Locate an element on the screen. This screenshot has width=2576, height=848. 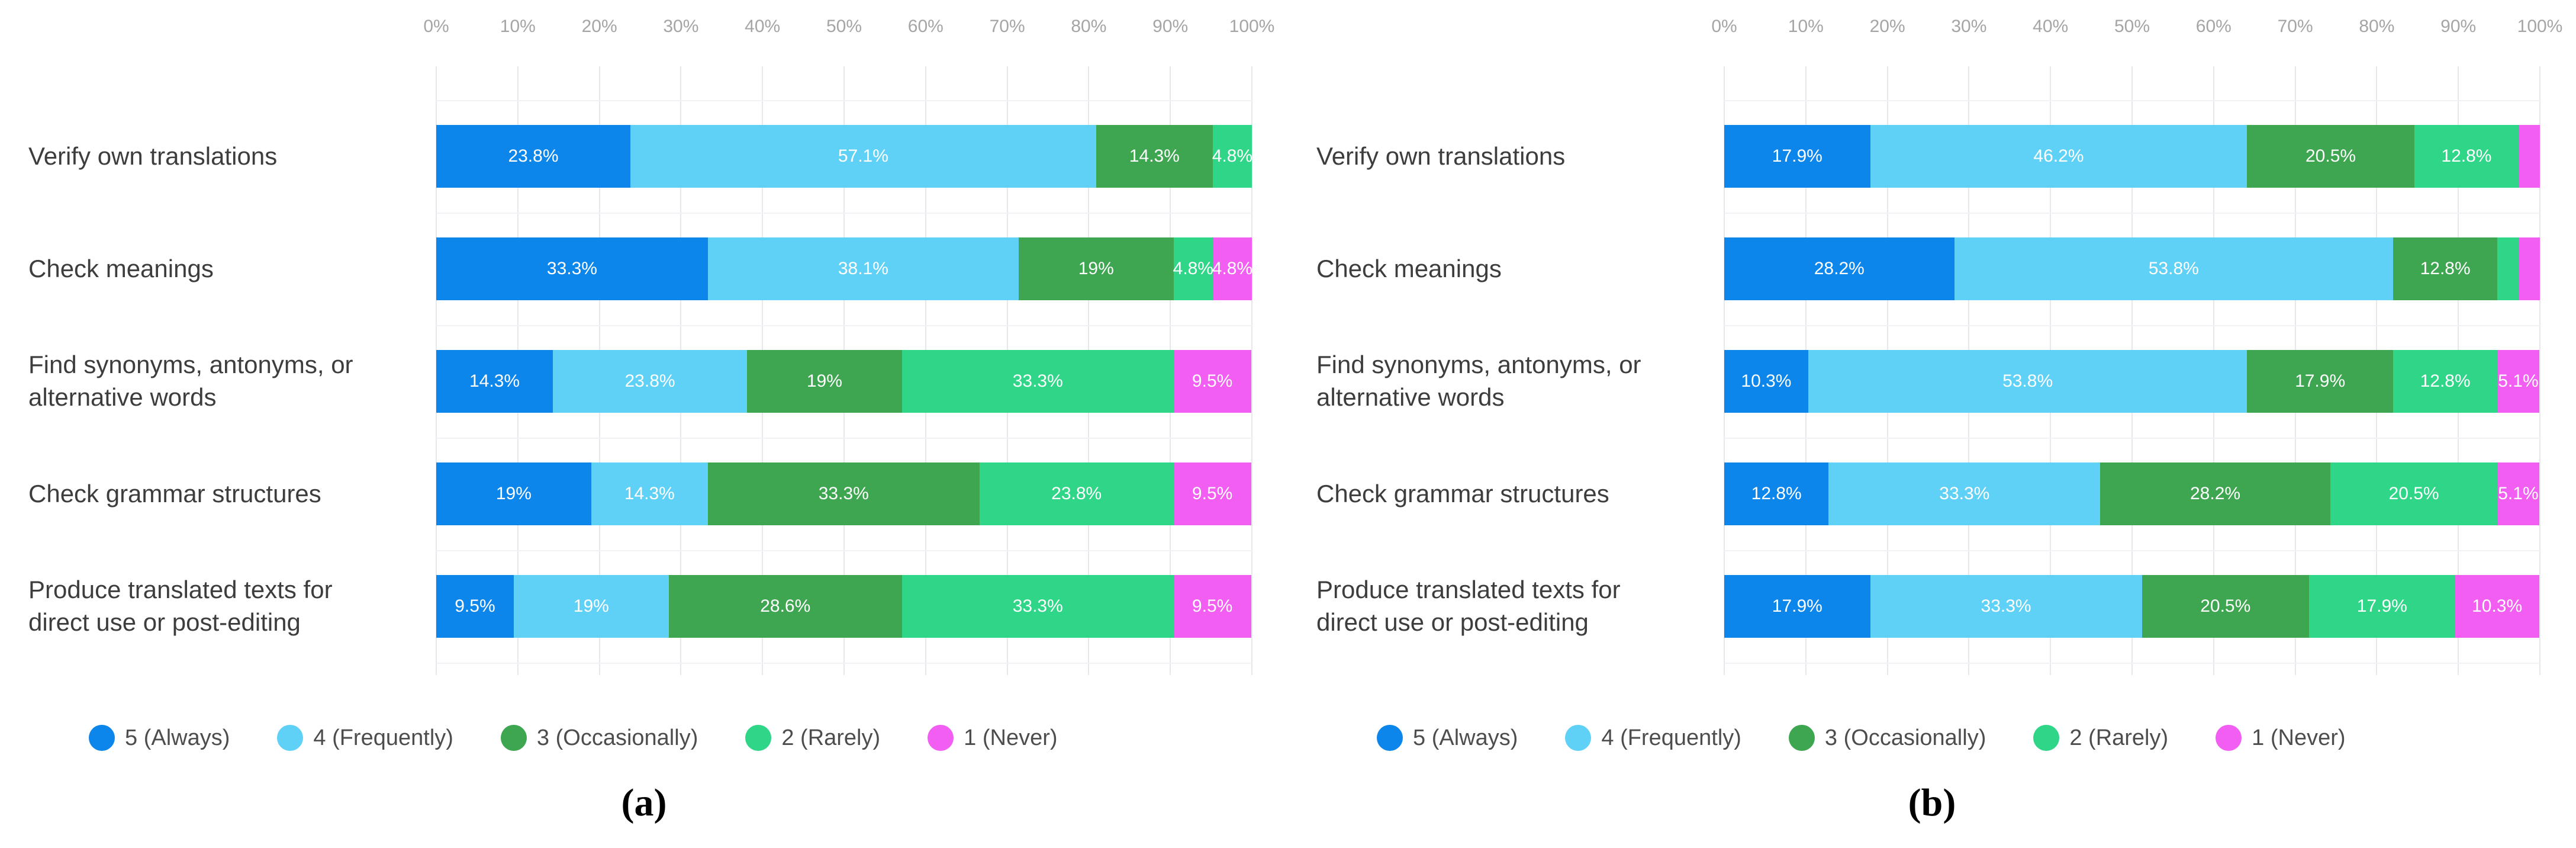
bar-segment-5-always: 10.3% is located at coordinates (1766, 381).